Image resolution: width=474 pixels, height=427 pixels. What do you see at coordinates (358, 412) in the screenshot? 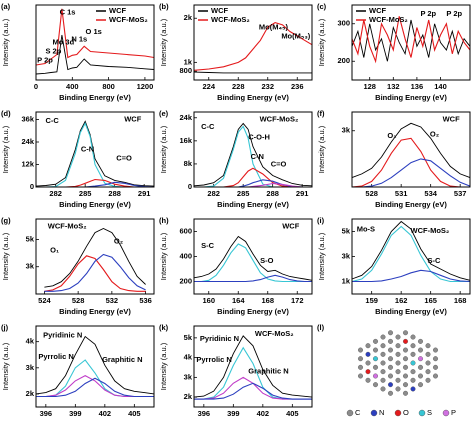
I see `legend-label: C` at bounding box center [358, 412].